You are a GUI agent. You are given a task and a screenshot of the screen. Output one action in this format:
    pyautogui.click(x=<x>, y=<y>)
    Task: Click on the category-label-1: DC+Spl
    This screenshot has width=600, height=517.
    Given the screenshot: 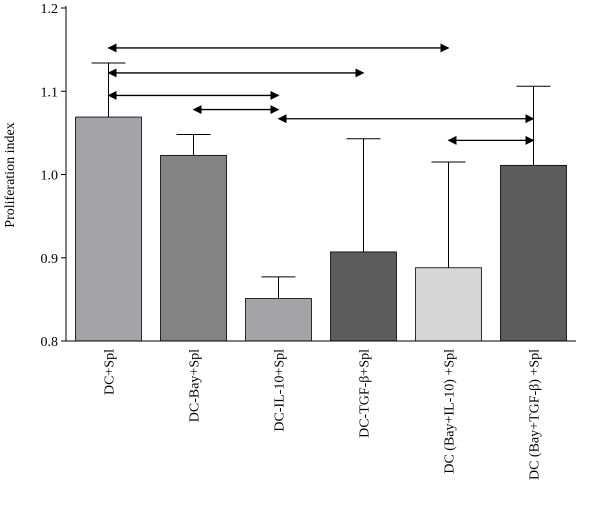 What is the action you would take?
    pyautogui.click(x=110, y=372)
    